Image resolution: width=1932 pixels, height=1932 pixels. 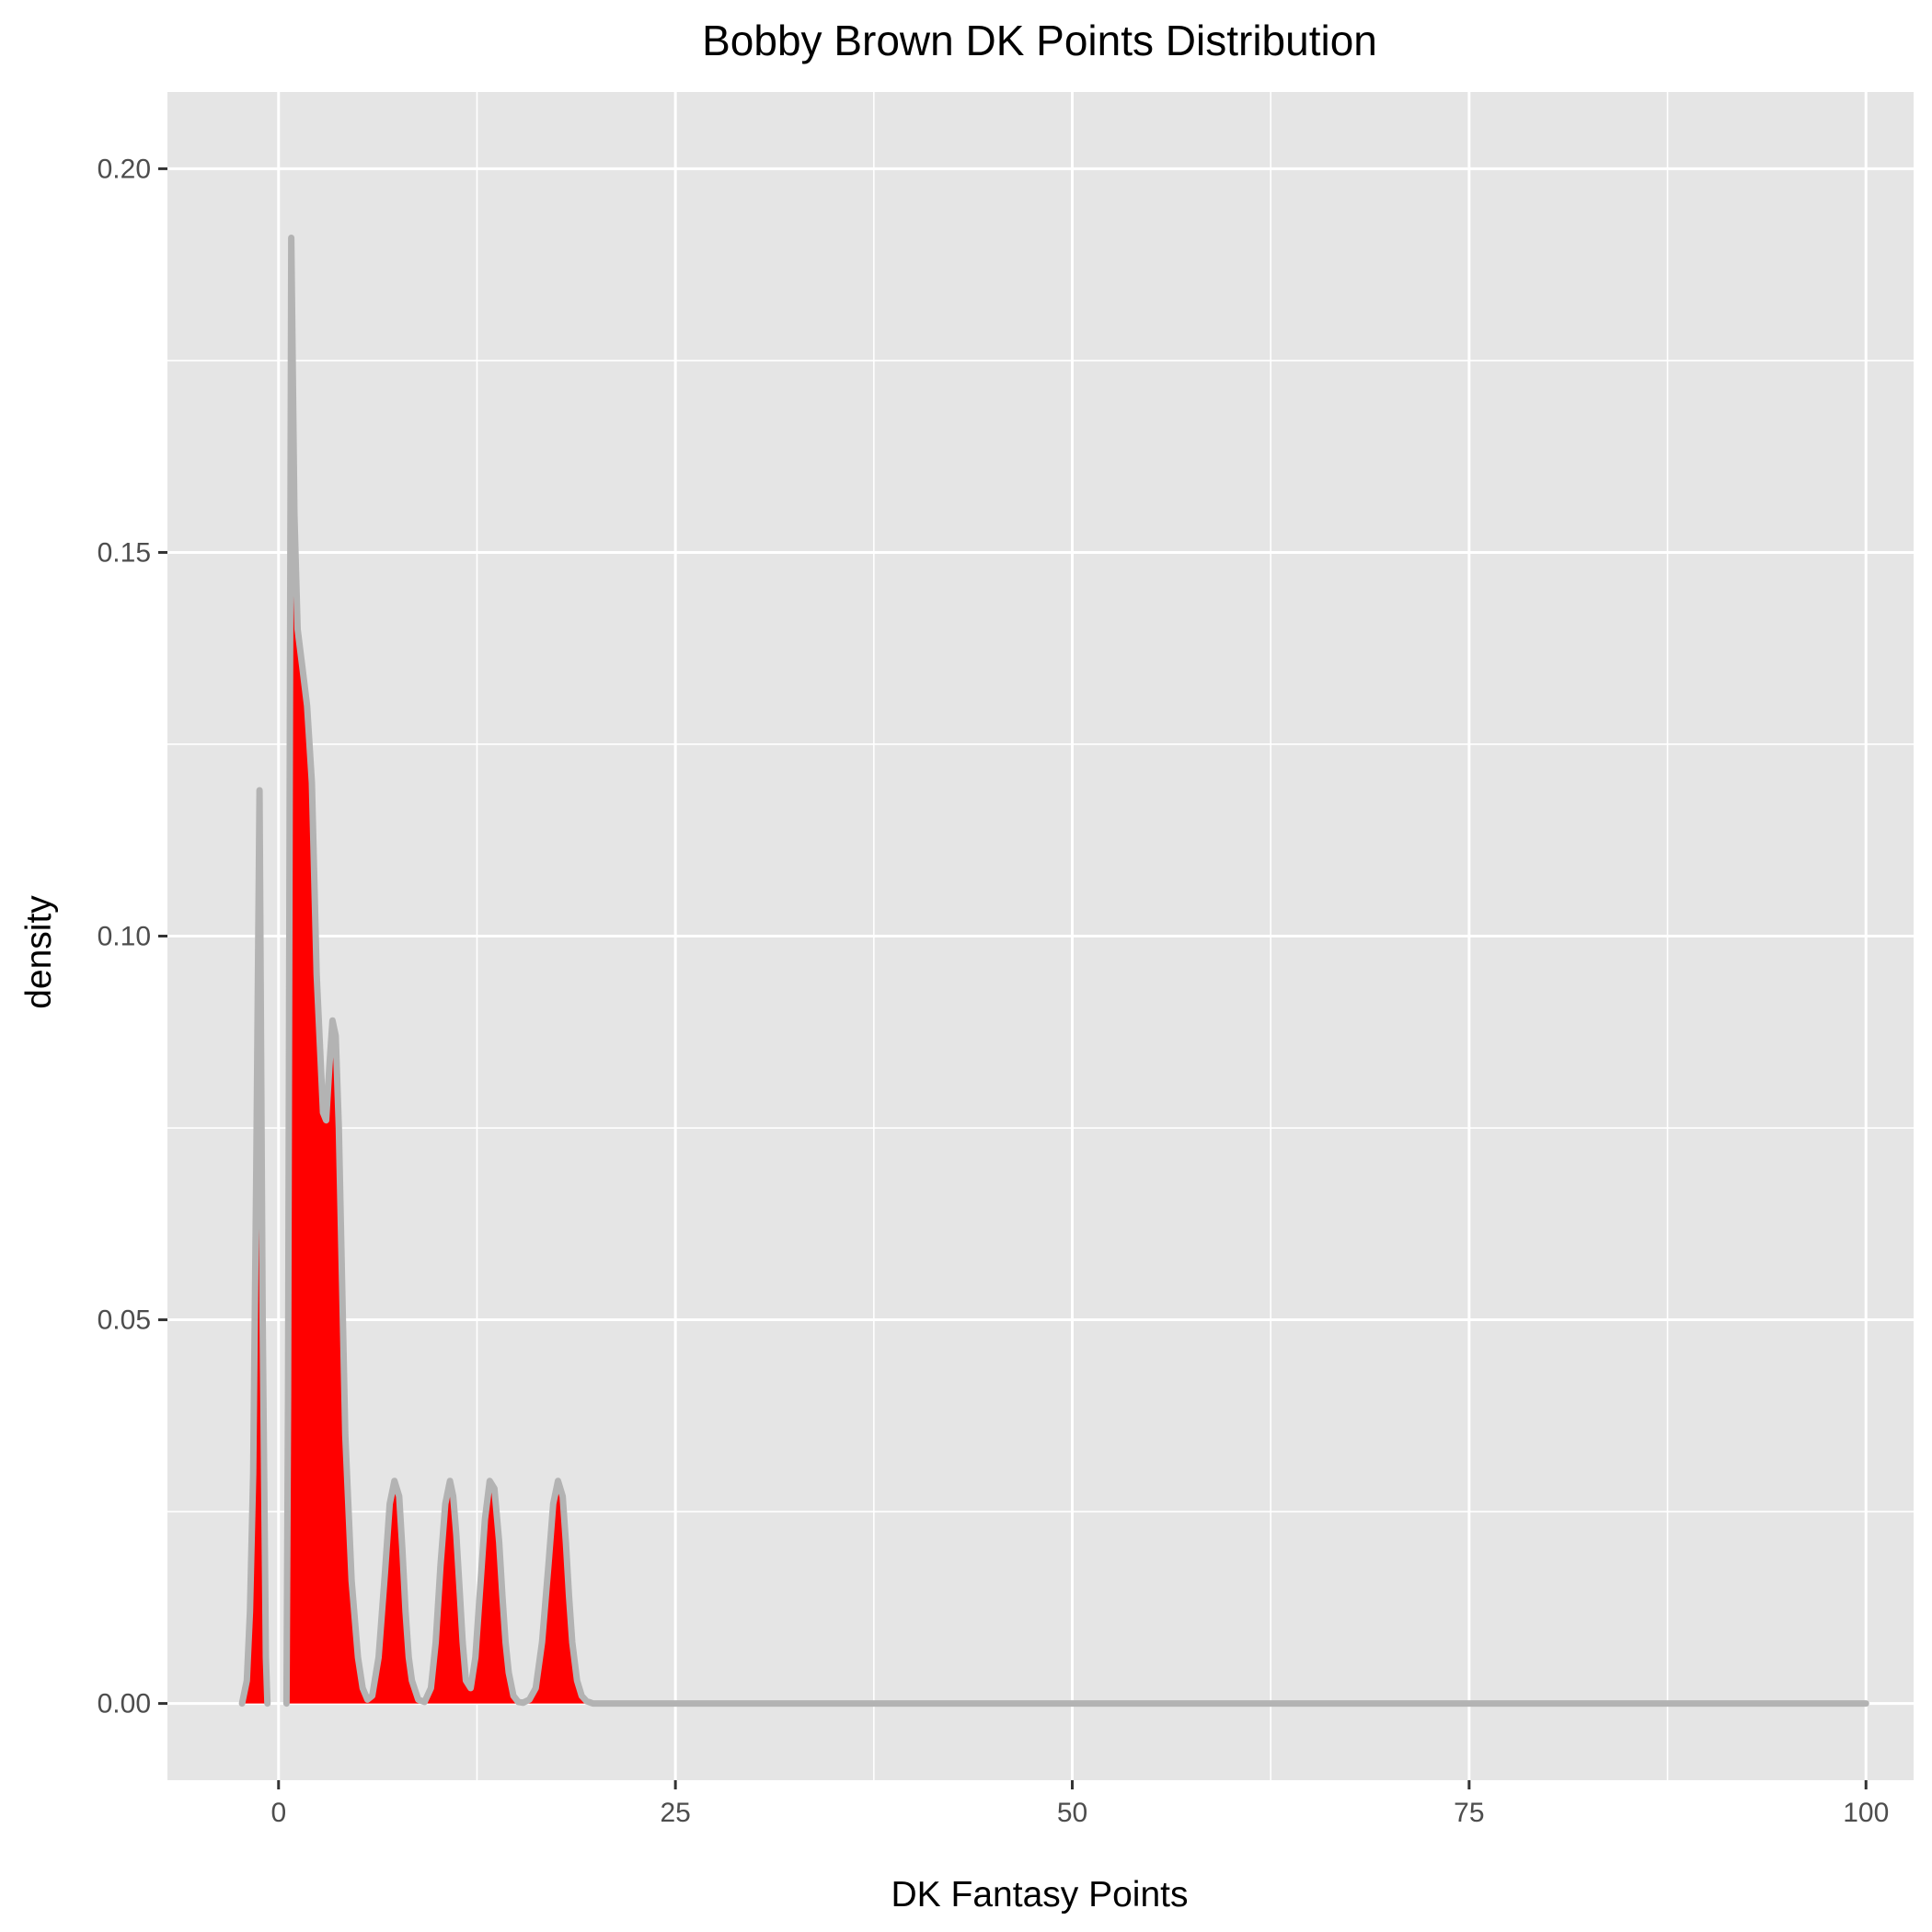 What do you see at coordinates (1040, 1895) in the screenshot?
I see `x-axis-title: DK Fantasy Points` at bounding box center [1040, 1895].